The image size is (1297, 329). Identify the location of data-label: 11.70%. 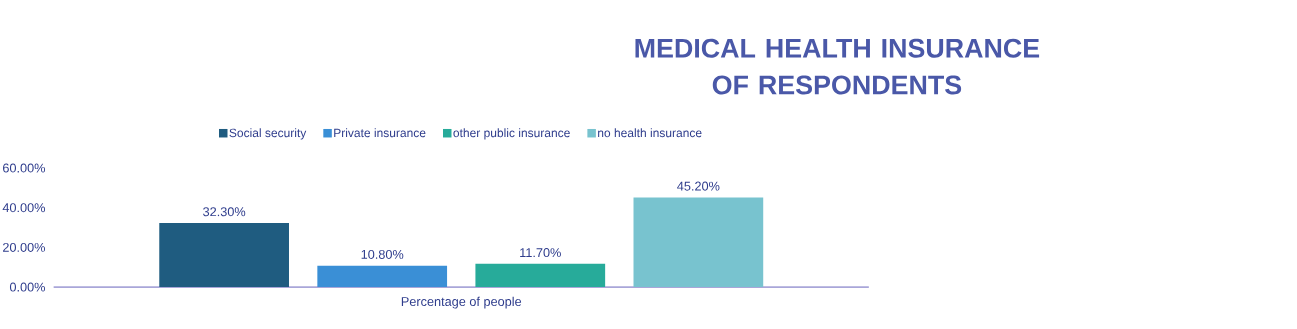
(540, 253).